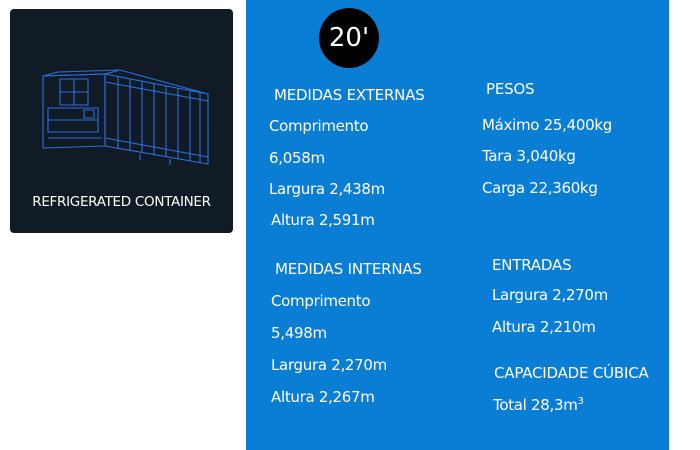 Image resolution: width=700 pixels, height=450 pixels. Describe the element at coordinates (299, 333) in the screenshot. I see `internal-length-value: 5,498m` at that location.